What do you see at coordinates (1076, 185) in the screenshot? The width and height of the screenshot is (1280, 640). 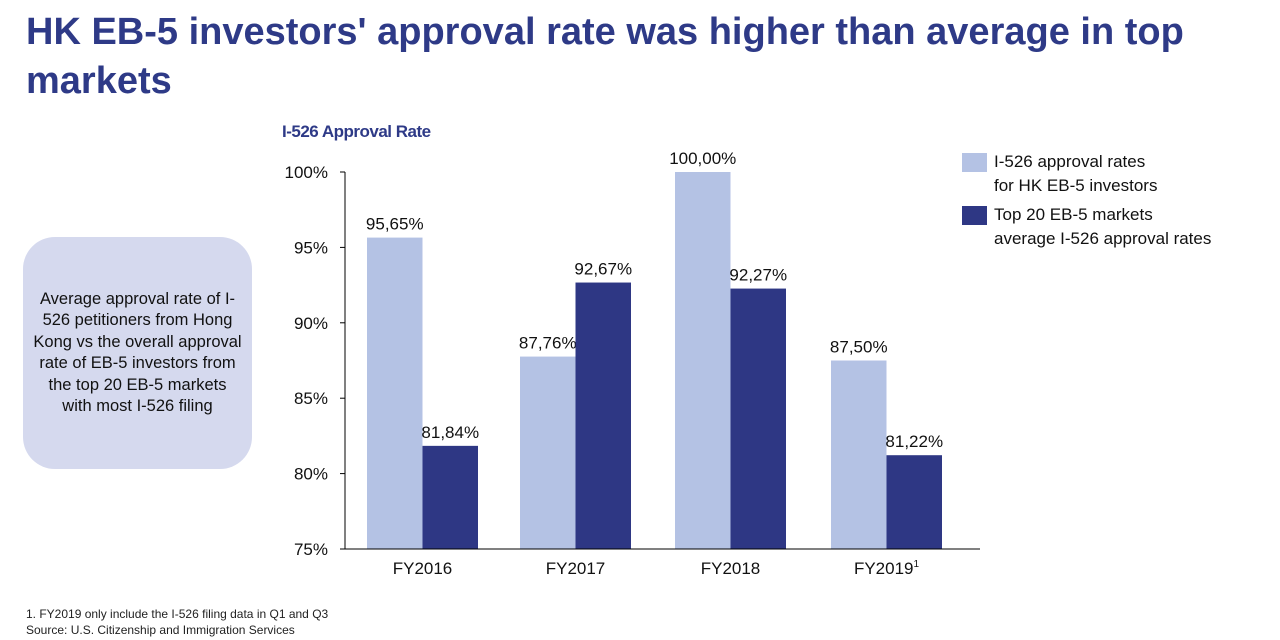 I see `legend-label-hk-line2: for HK EB-5 investors` at bounding box center [1076, 185].